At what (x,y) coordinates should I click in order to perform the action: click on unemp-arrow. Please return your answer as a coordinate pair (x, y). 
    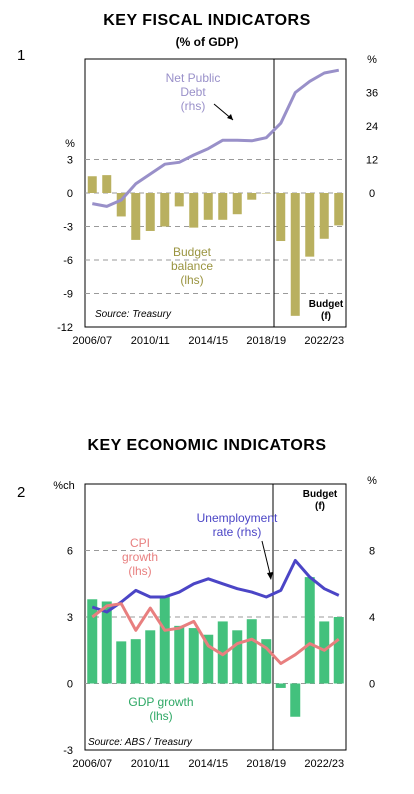
    Looking at the image, I should click on (266, 559).